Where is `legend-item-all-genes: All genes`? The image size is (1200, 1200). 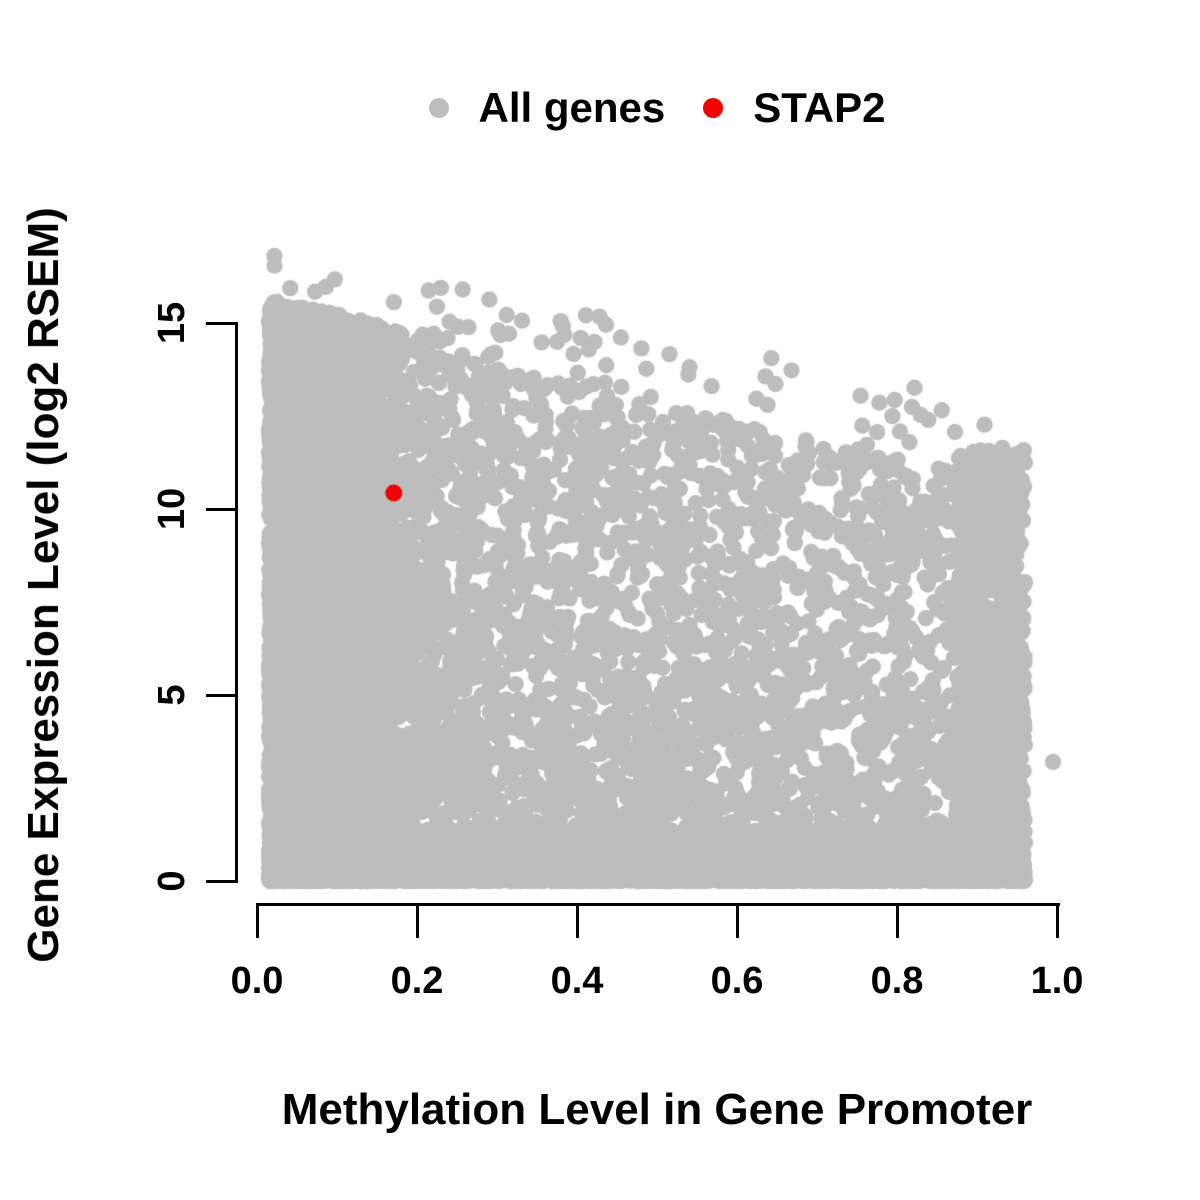 legend-item-all-genes: All genes is located at coordinates (547, 107).